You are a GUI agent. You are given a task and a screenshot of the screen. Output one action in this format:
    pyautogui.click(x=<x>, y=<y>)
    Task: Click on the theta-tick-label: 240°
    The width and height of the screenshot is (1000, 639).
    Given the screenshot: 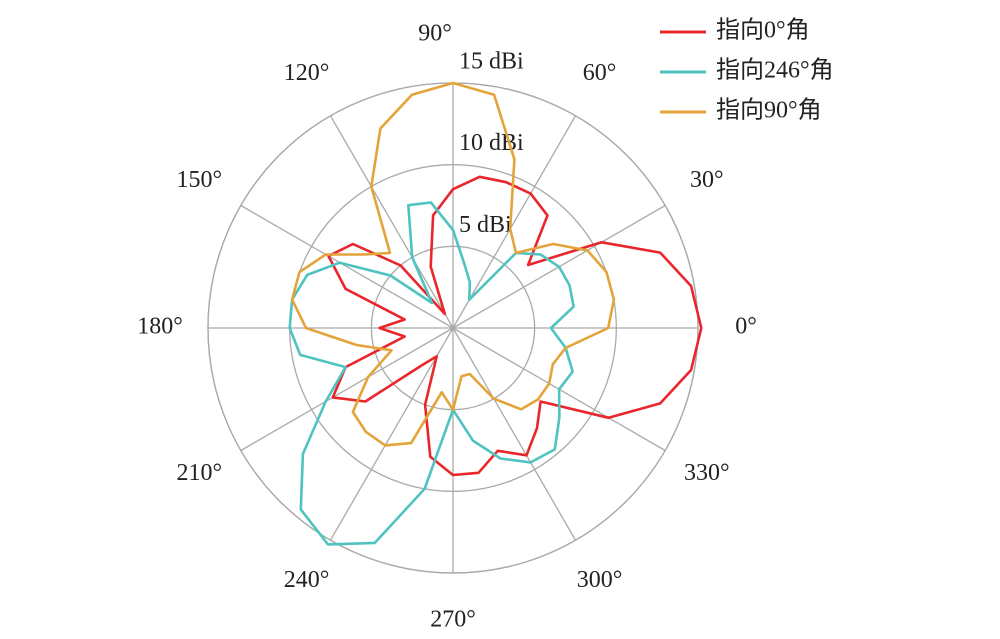 What is the action you would take?
    pyautogui.click(x=307, y=580)
    